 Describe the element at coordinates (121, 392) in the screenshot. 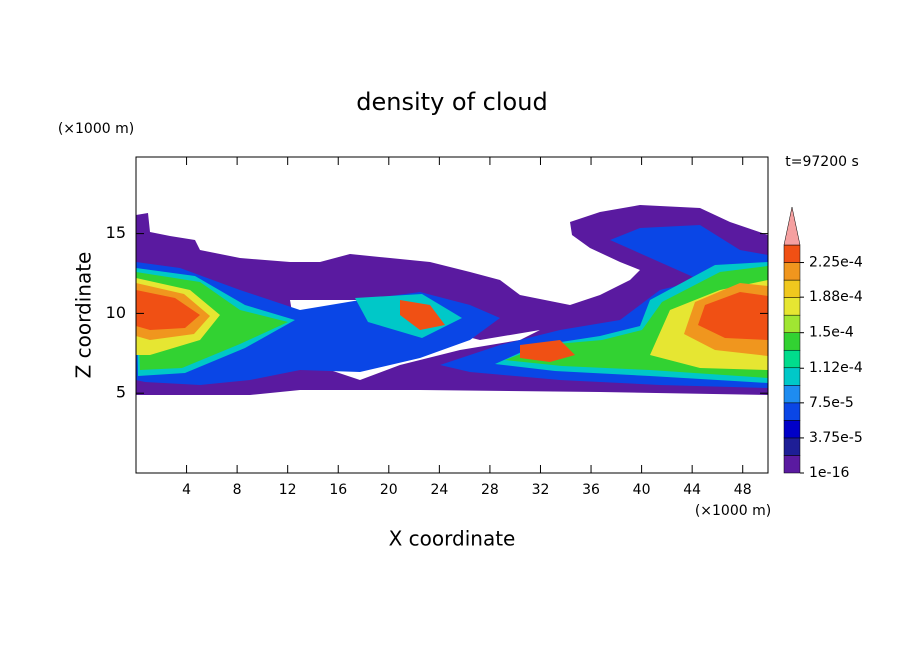

I see `y-tick-label: 5` at that location.